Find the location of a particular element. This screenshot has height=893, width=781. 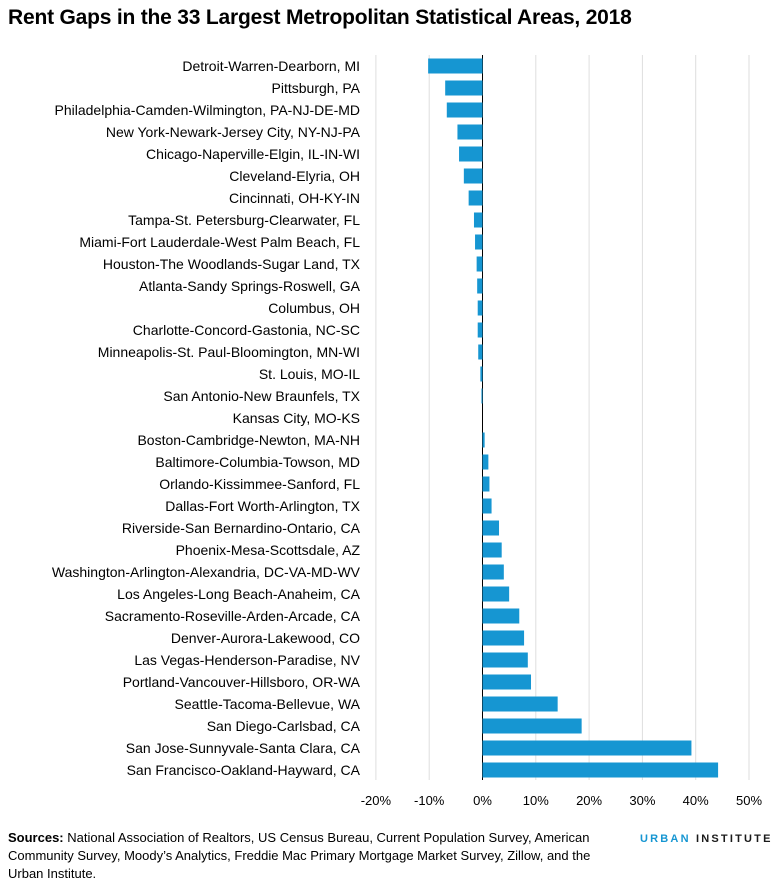

category-label: Phoenix-Mesa-Scottsdale, AZ is located at coordinates (268, 550).